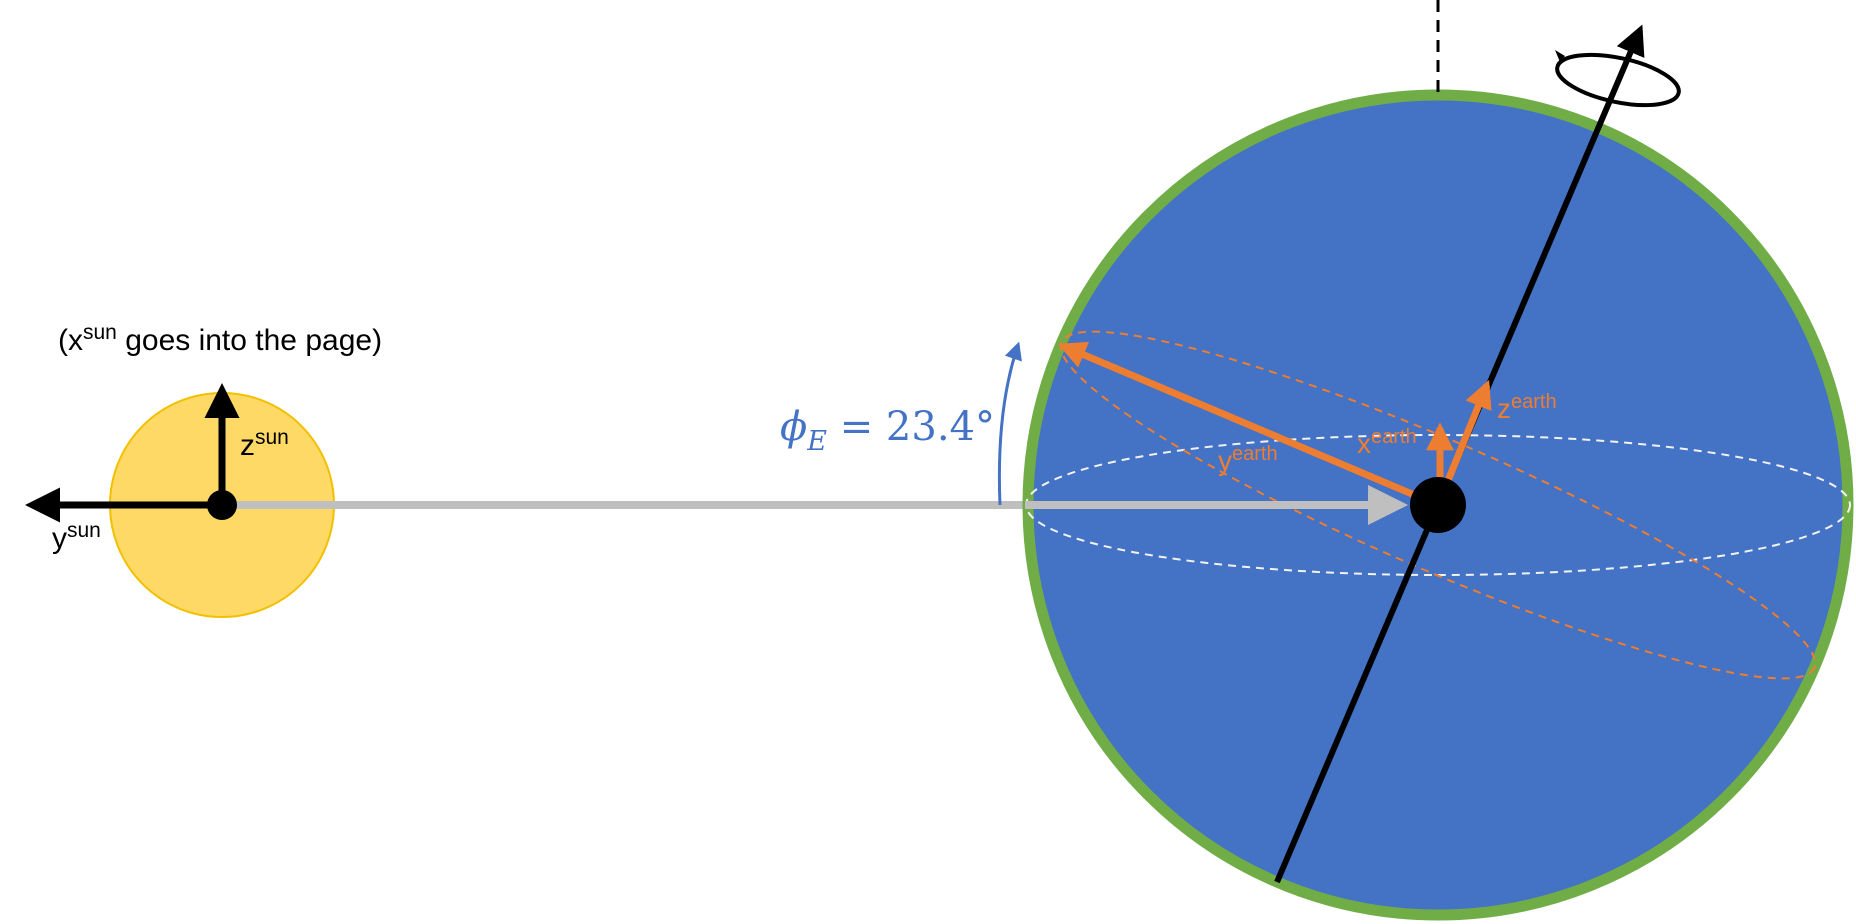 The image size is (1856, 924). Describe the element at coordinates (1560, 56) in the screenshot. I see `rotation-direction-arrow-icon` at that location.